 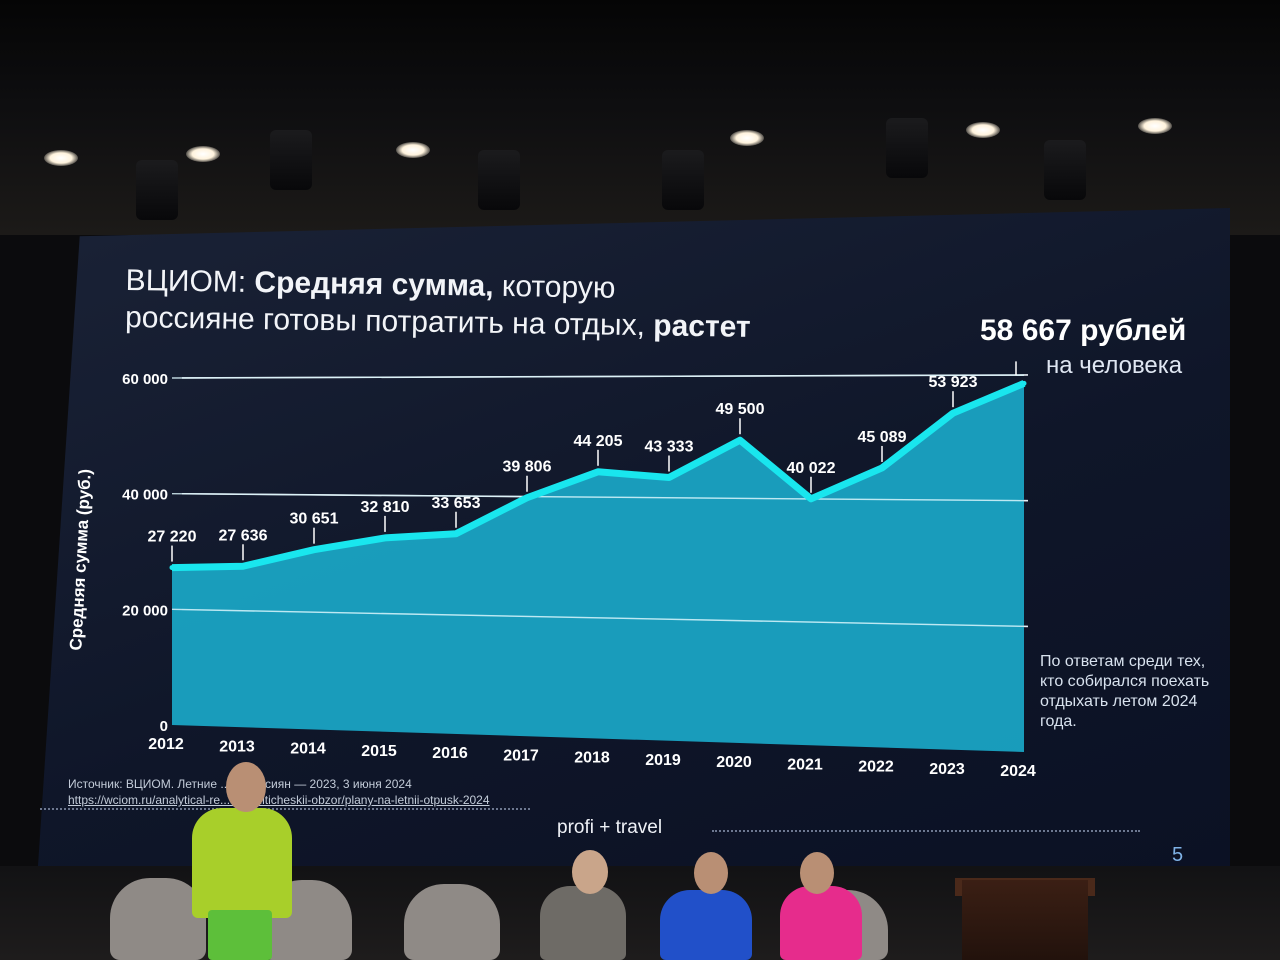 I want to click on data-label: 49 500, so click(x=740, y=409).